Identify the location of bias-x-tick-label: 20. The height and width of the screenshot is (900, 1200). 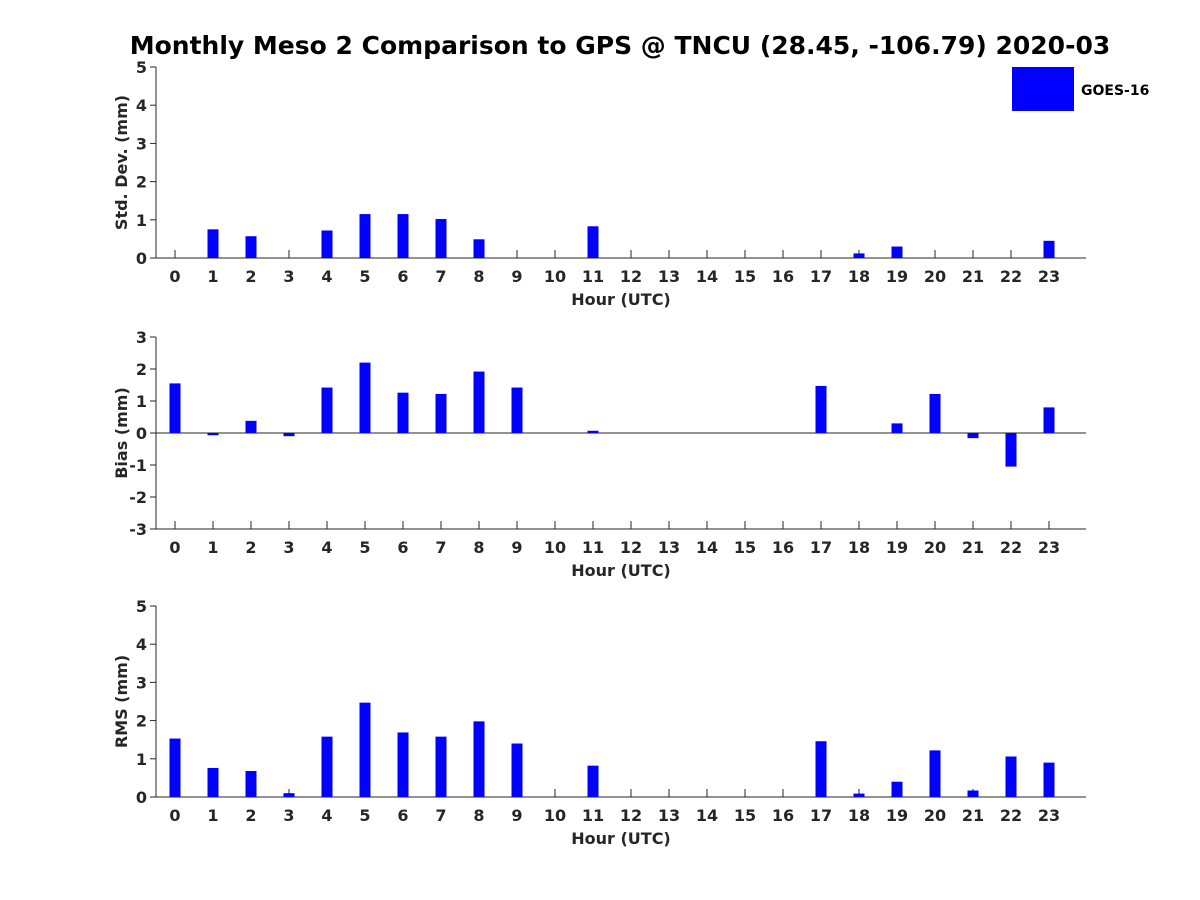
(935, 547).